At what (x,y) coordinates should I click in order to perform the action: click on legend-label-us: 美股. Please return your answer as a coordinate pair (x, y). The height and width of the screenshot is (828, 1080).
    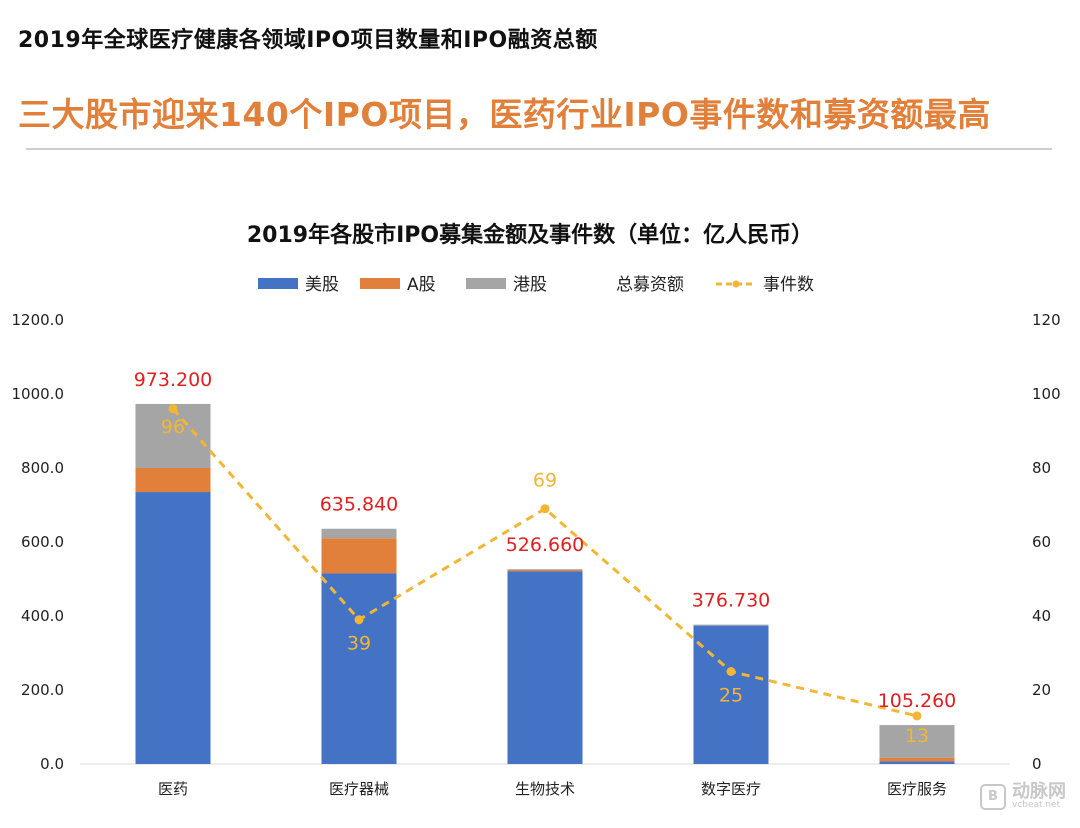
    Looking at the image, I should click on (322, 285).